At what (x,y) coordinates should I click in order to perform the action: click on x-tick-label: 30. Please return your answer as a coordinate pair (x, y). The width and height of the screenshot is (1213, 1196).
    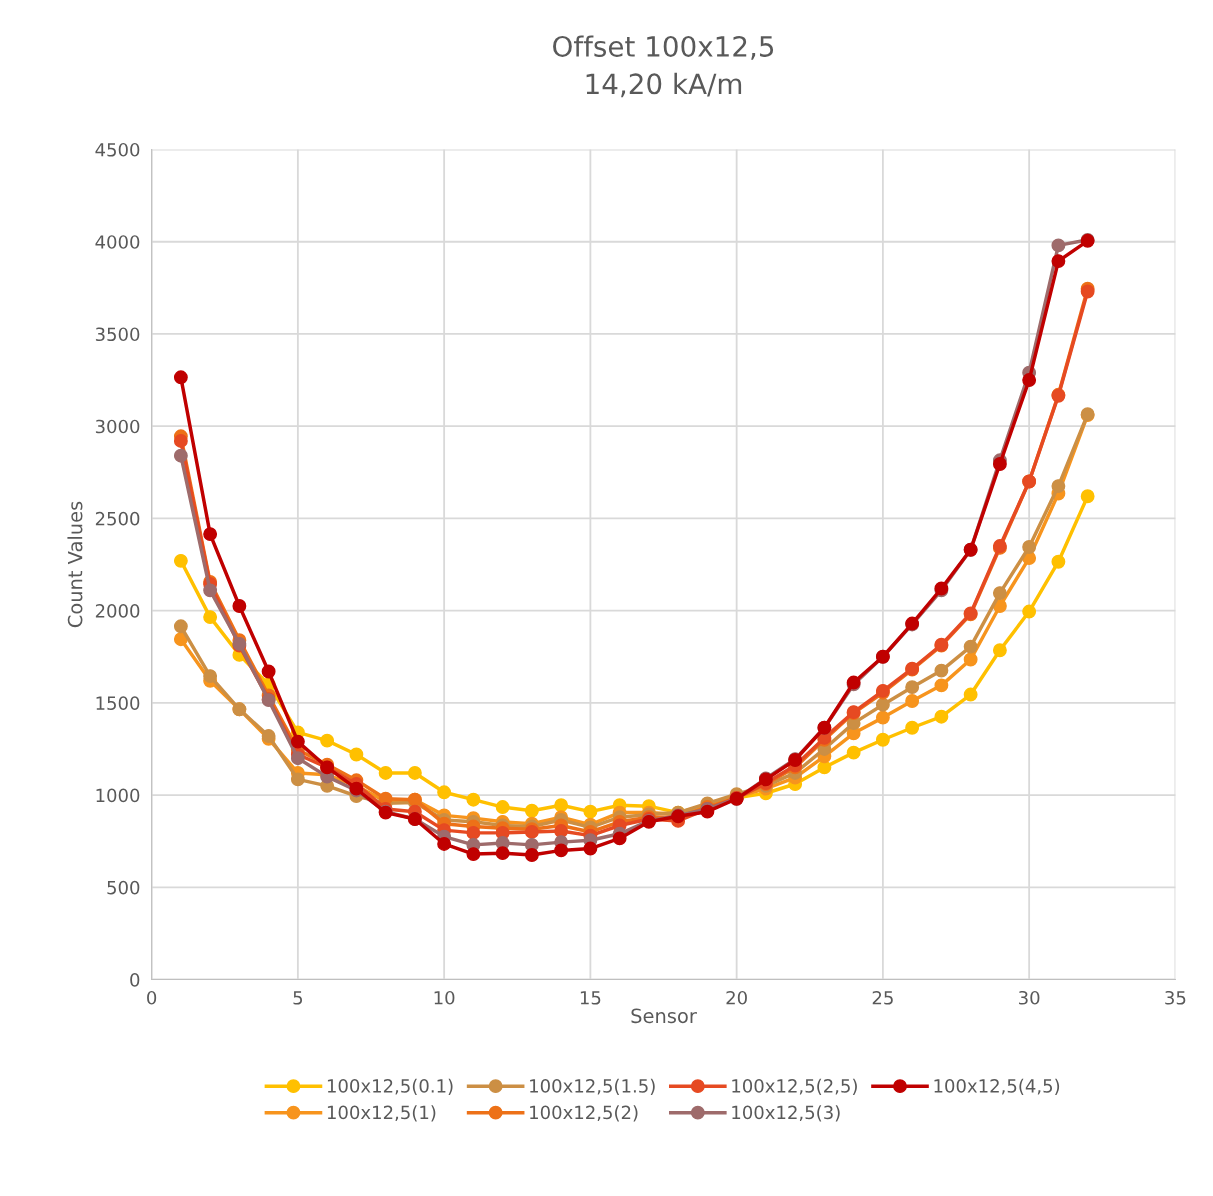
    Looking at the image, I should click on (1029, 997).